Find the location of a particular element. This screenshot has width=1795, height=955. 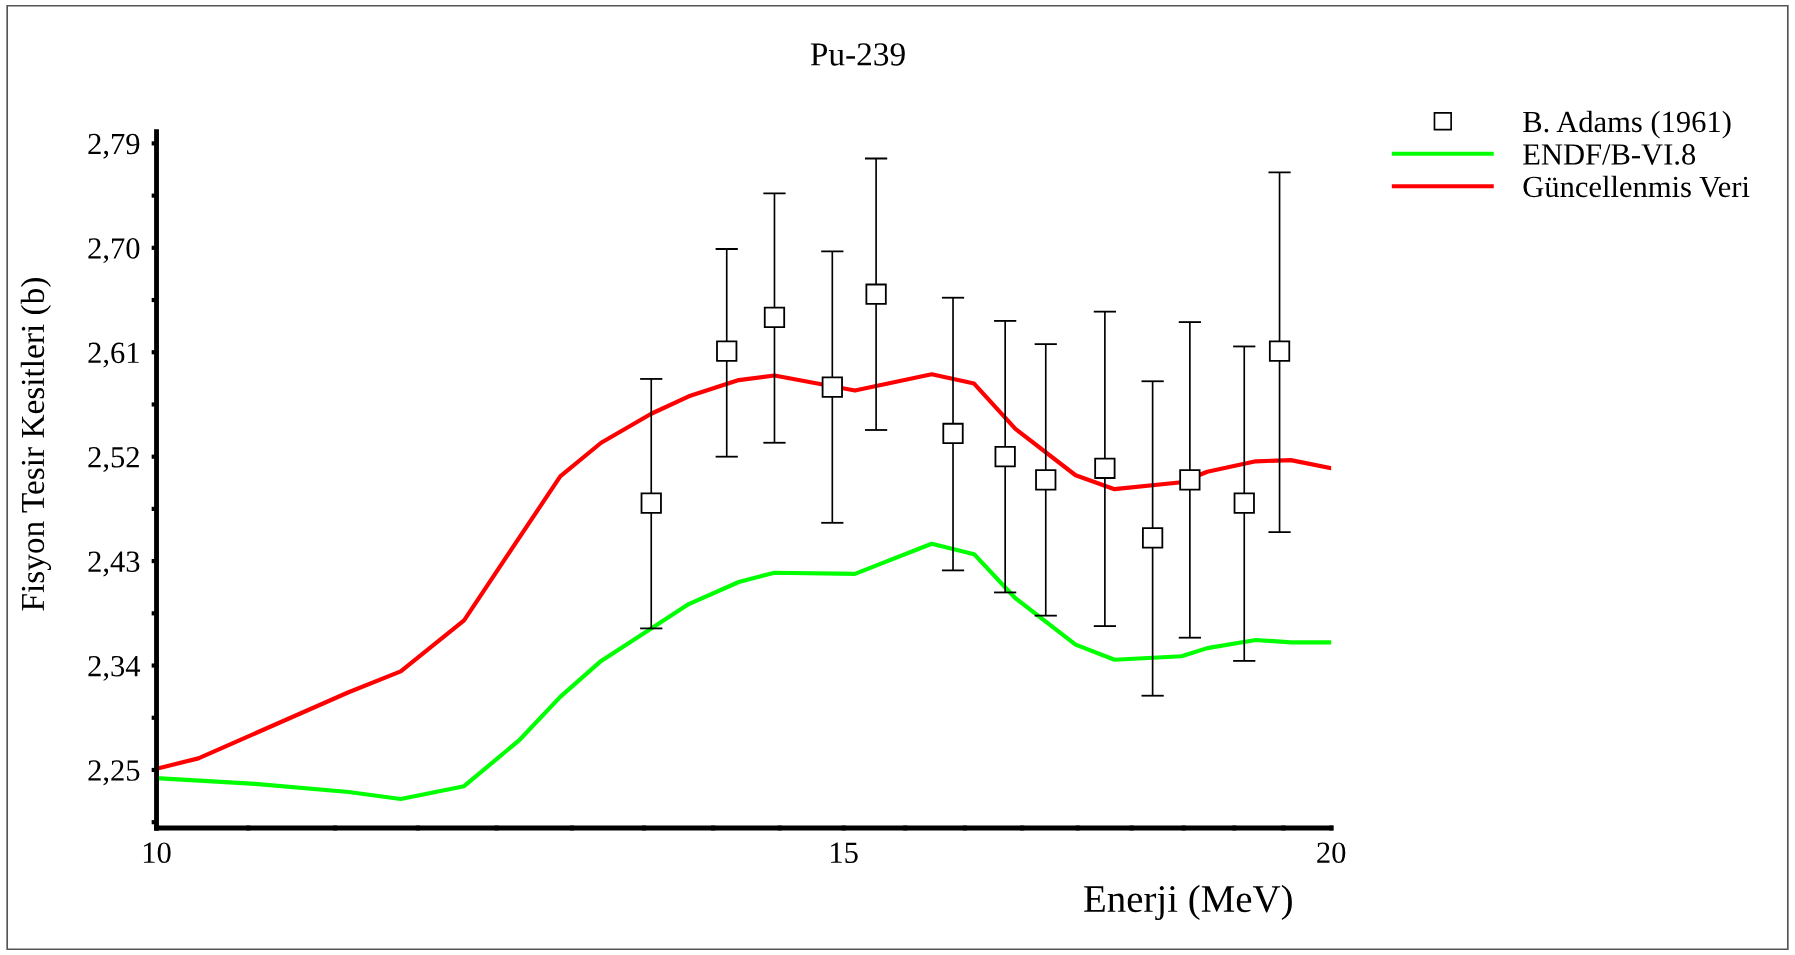

legend-label: Güncellenmis Veri is located at coordinates (1636, 186).